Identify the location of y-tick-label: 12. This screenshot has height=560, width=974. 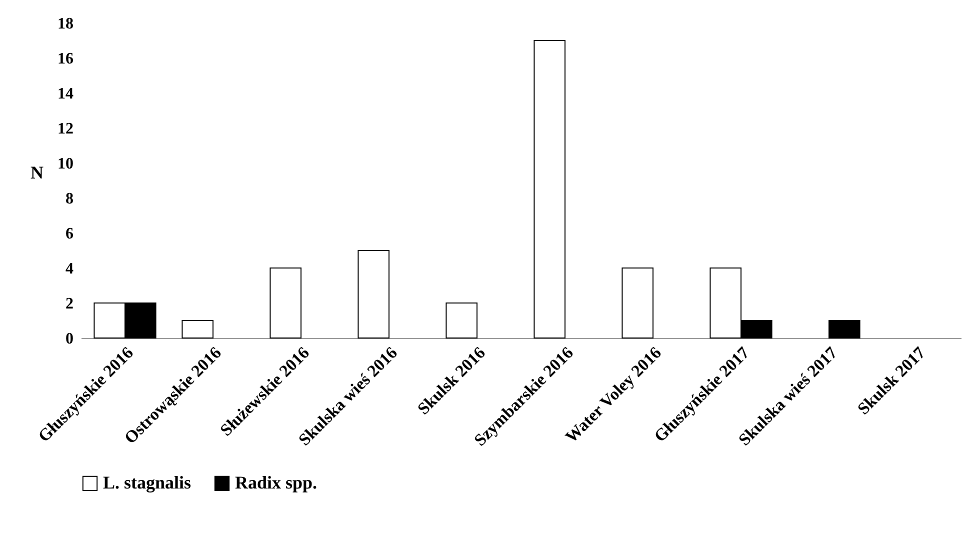
(66, 129).